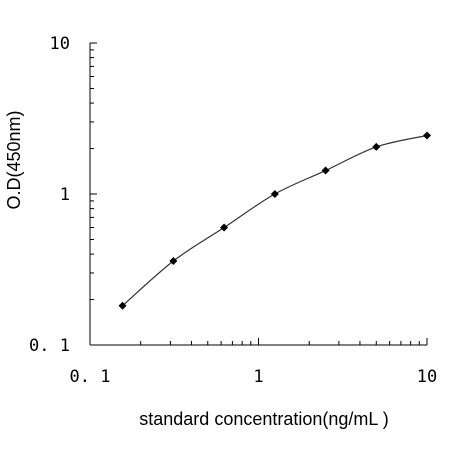 The image size is (462, 454). I want to click on y-tick-label: 1, so click(65, 195).